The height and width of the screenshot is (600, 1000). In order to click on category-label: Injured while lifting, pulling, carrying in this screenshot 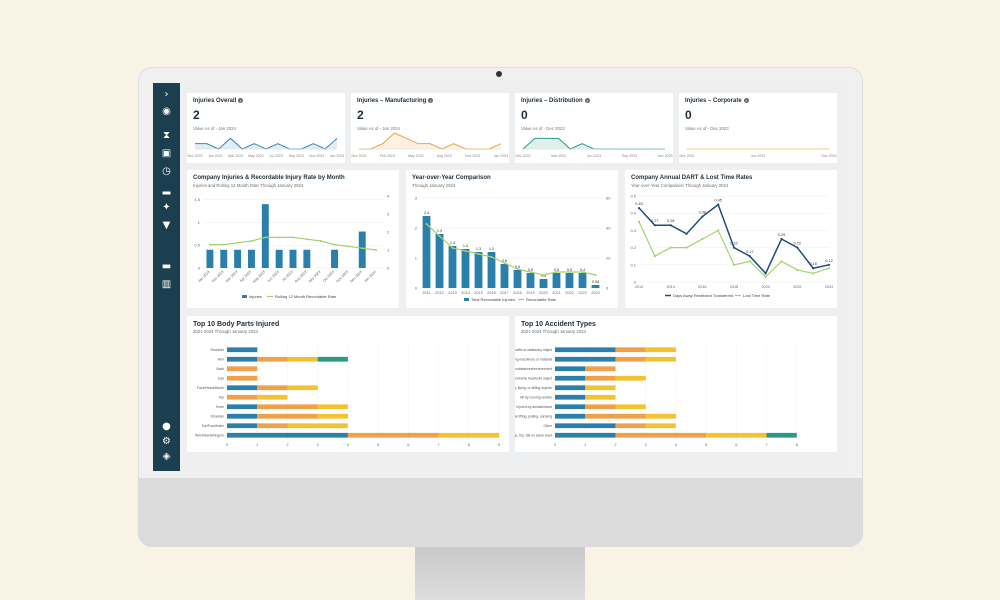, I will do `click(533, 417)`.